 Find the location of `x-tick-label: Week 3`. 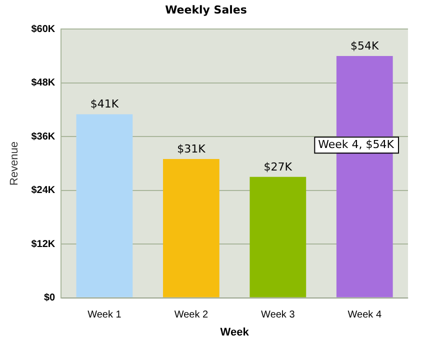

x-tick-label: Week 3 is located at coordinates (278, 315).